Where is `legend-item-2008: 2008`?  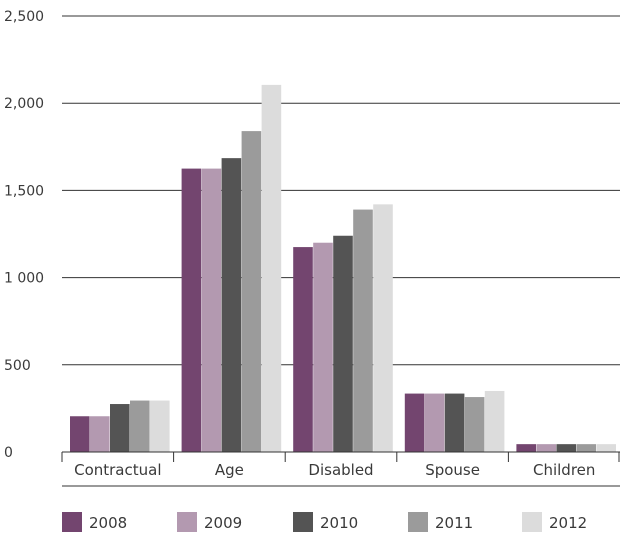
legend-item-2008: 2008 is located at coordinates (94, 522).